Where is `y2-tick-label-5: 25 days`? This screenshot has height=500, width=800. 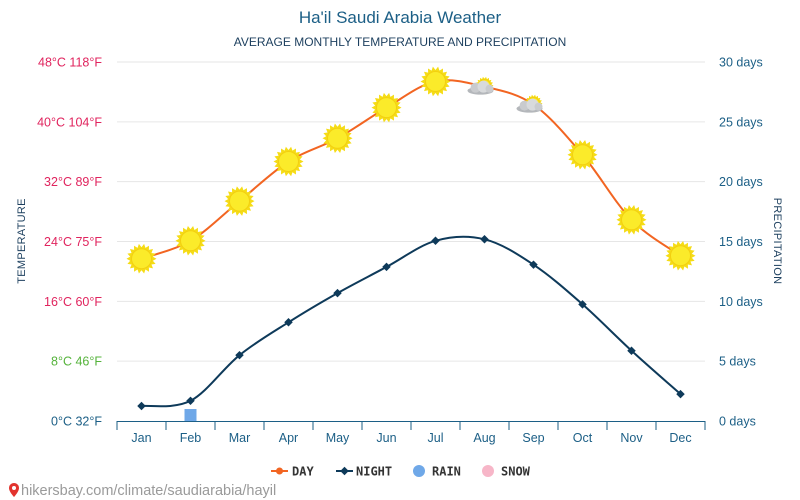
y2-tick-label-5: 25 days is located at coordinates (741, 122).